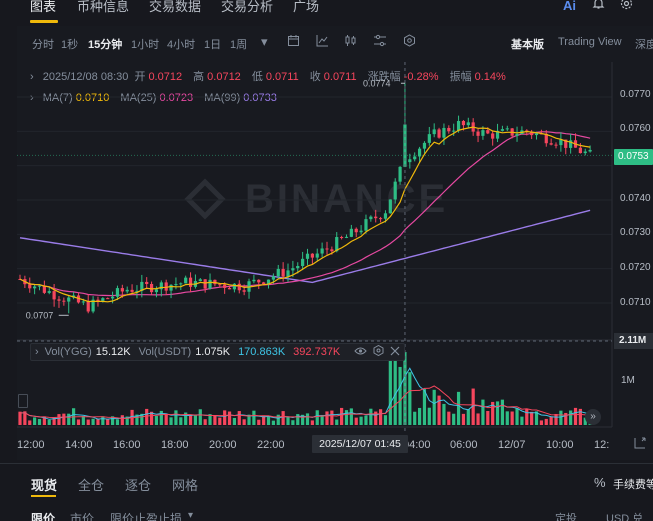  What do you see at coordinates (43, 516) in the screenshot?
I see `order-limit: 限价` at bounding box center [43, 516].